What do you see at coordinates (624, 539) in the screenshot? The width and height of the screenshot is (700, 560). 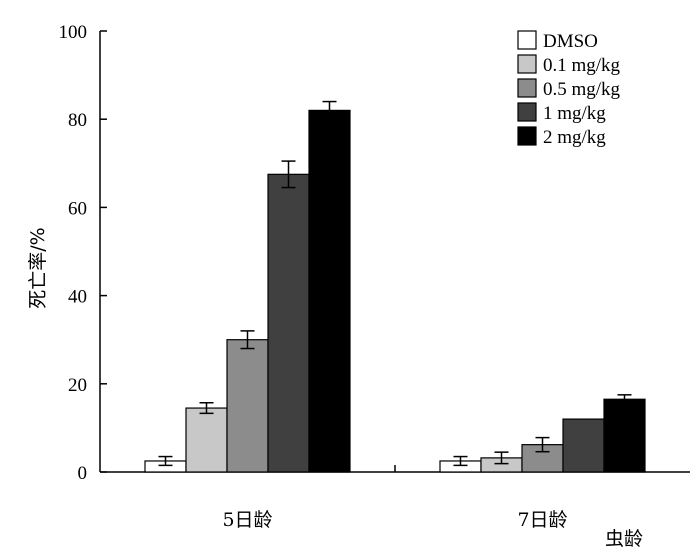 I see `x-axis-title: 虫龄` at bounding box center [624, 539].